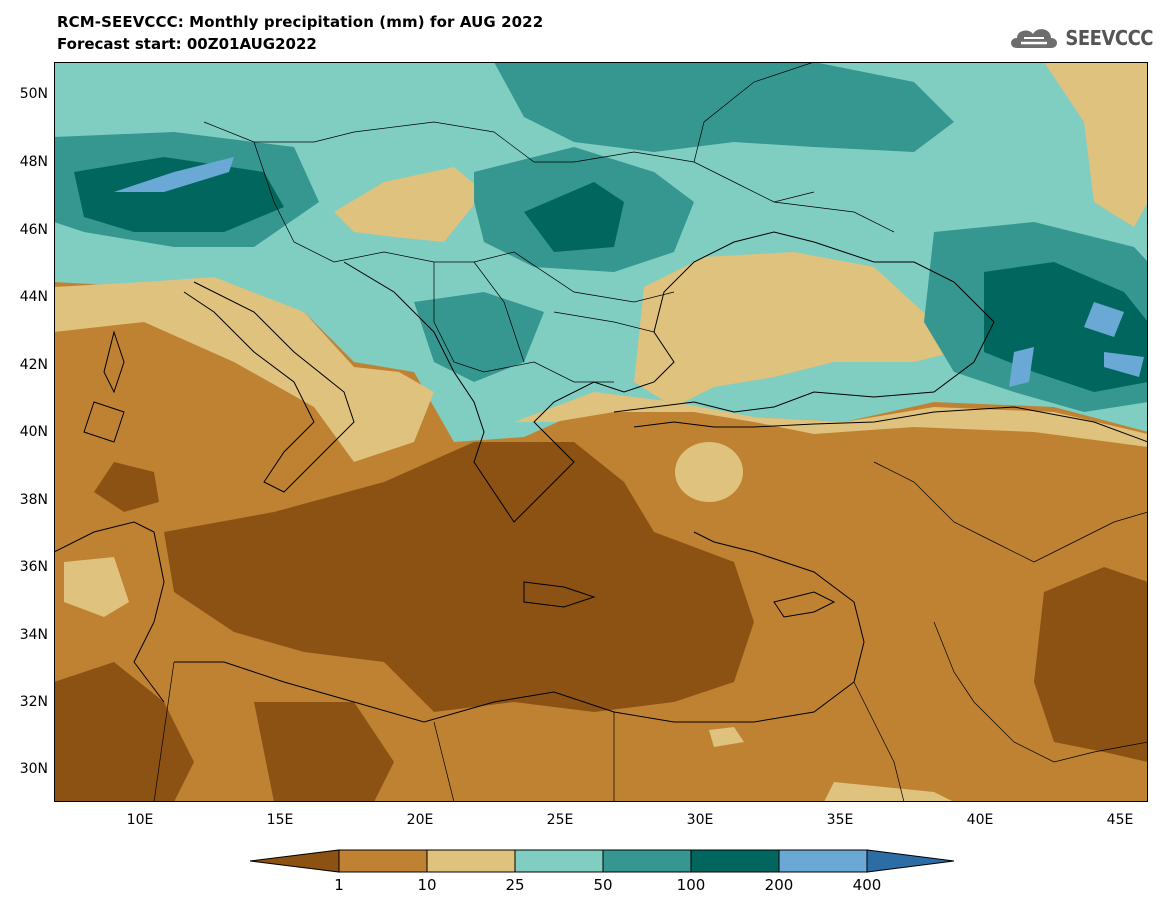 This screenshot has width=1165, height=907. What do you see at coordinates (867, 885) in the screenshot?
I see `colorbar-label: 400` at bounding box center [867, 885].